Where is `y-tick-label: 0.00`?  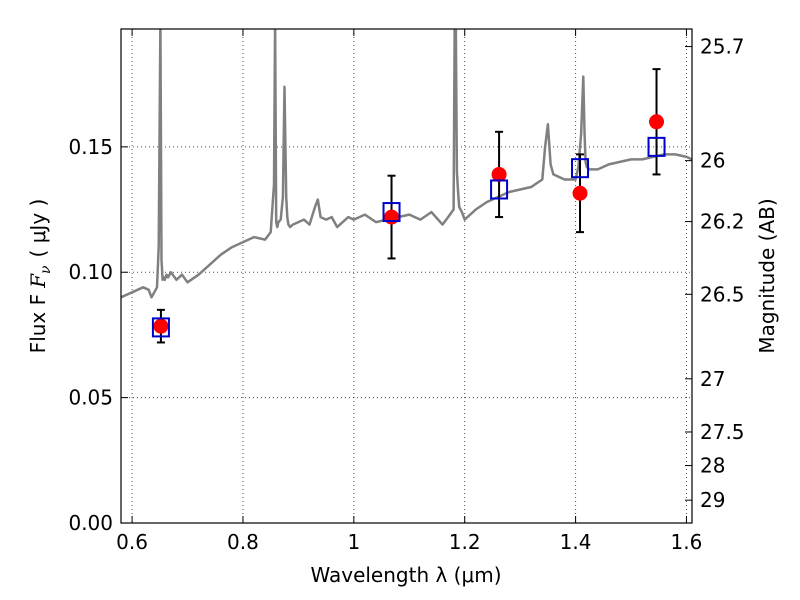
y-tick-label: 0.00 is located at coordinates (90, 523).